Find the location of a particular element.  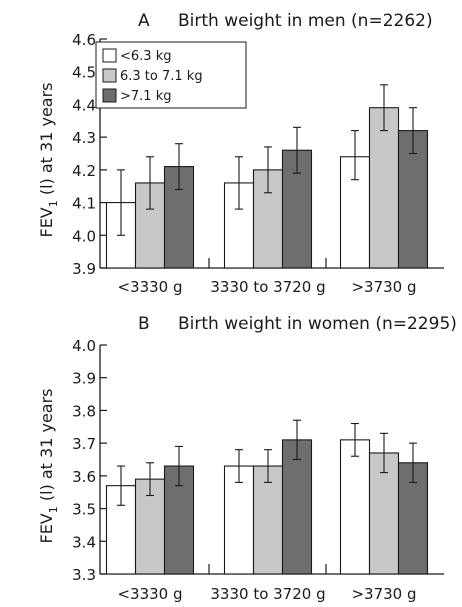

y-tick-label: 3.7 is located at coordinates (84, 444).